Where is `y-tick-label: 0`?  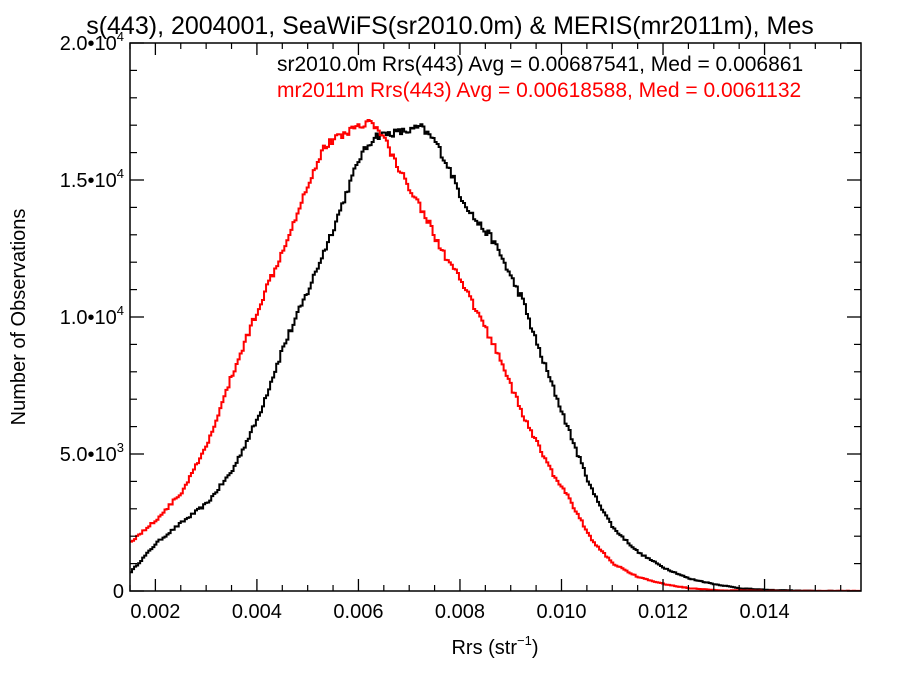 y-tick-label: 0 is located at coordinates (118, 592).